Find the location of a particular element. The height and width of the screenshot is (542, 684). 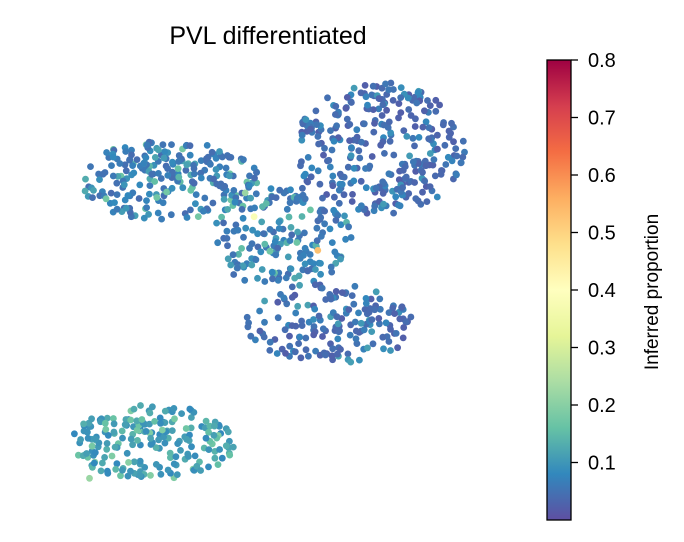

chart-title: PVL differentiated is located at coordinates (267, 36).